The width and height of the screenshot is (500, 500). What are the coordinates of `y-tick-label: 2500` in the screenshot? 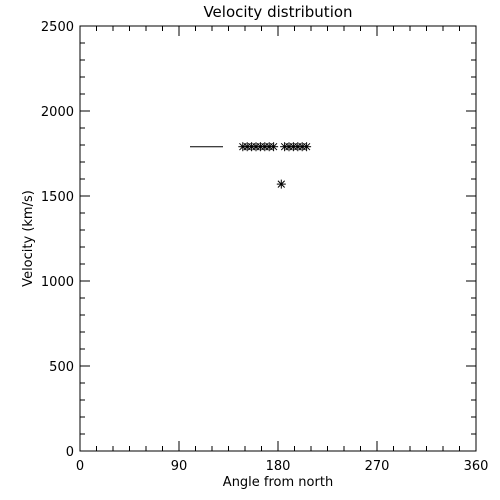 It's located at (57, 27).